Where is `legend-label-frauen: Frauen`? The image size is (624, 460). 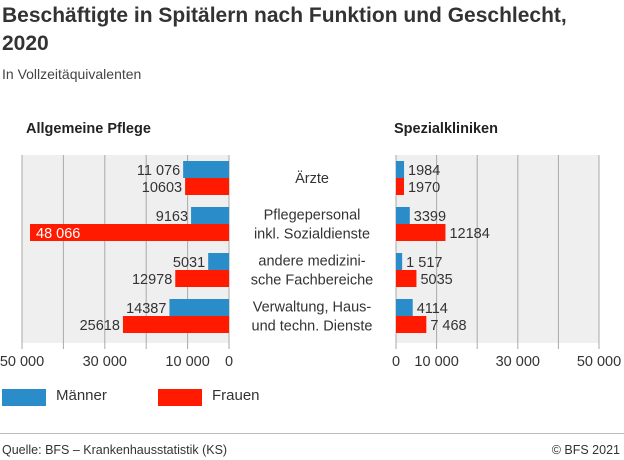 legend-label-frauen: Frauen is located at coordinates (236, 395).